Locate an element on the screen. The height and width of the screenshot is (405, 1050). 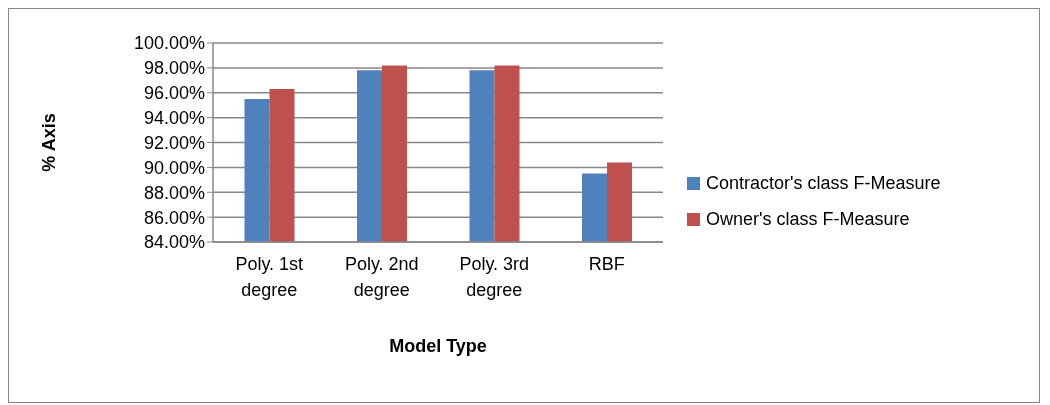
y-tick-label: 84.00% is located at coordinates (174, 242).